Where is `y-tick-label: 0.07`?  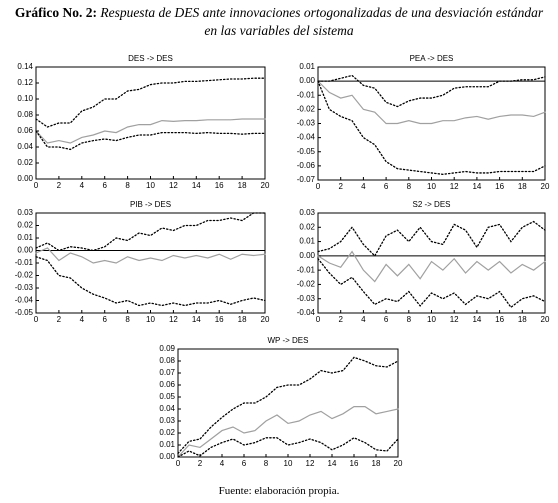
y-tick-label: 0.07 is located at coordinates (167, 372).